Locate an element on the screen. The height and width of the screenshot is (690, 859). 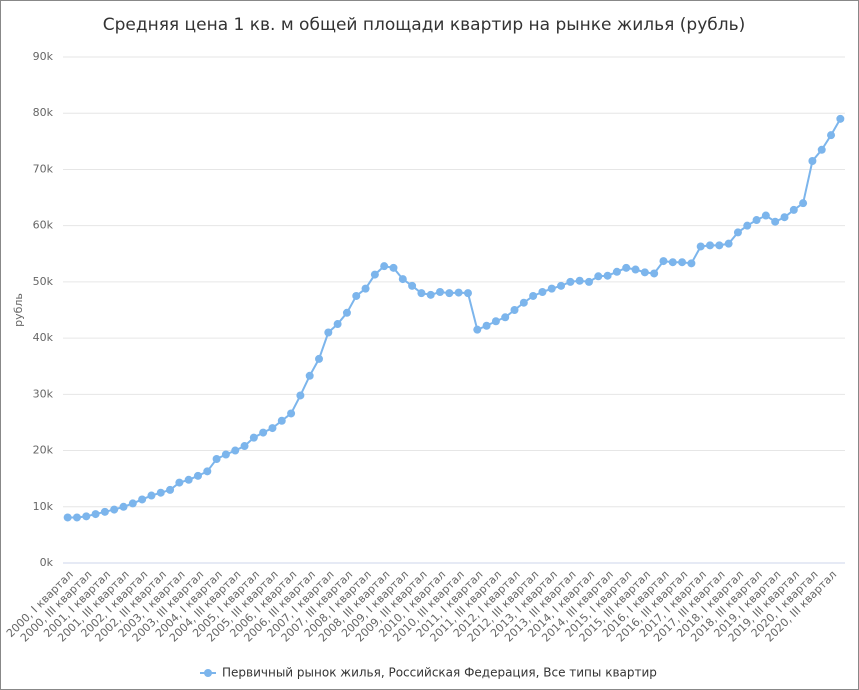
y-tick-label: 0k is located at coordinates (47, 562).